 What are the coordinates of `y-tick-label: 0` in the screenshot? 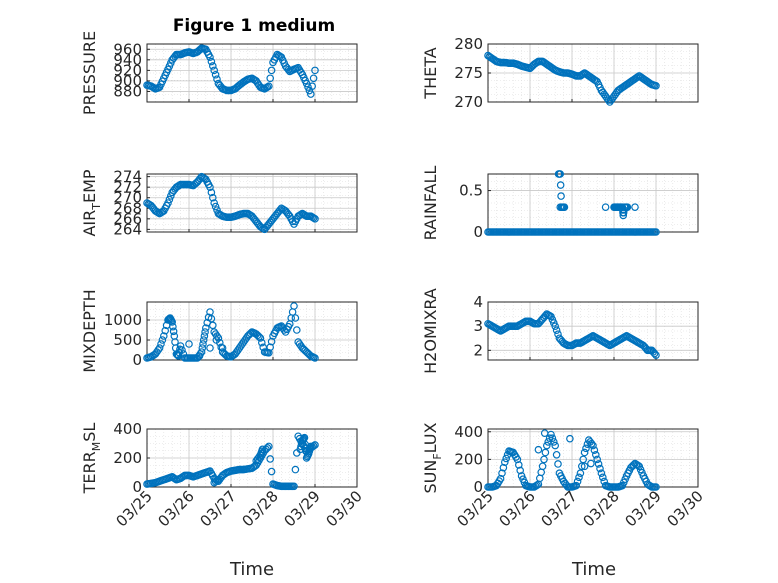 It's located at (137, 360).